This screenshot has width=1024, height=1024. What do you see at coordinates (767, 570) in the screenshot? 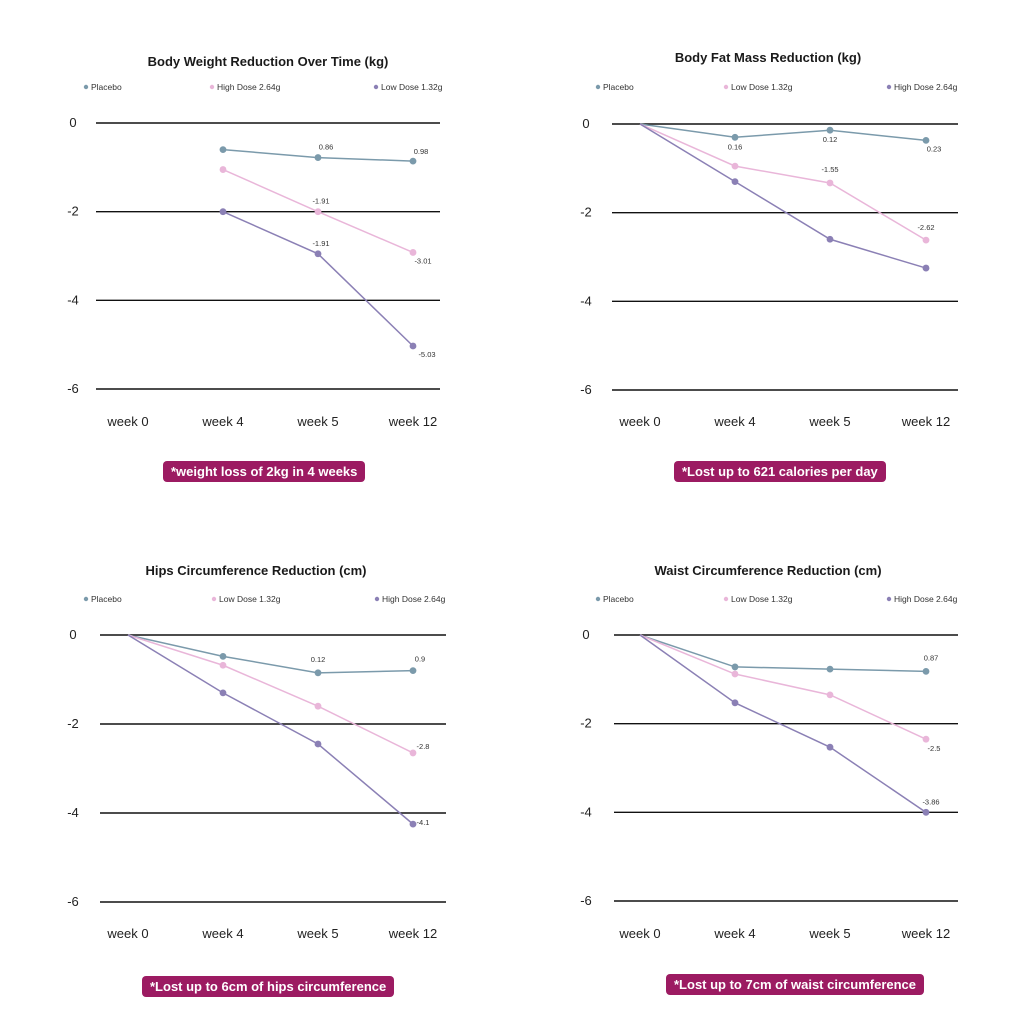
I see `chart-title: Waist Circumference Reduction (cm)` at bounding box center [767, 570].